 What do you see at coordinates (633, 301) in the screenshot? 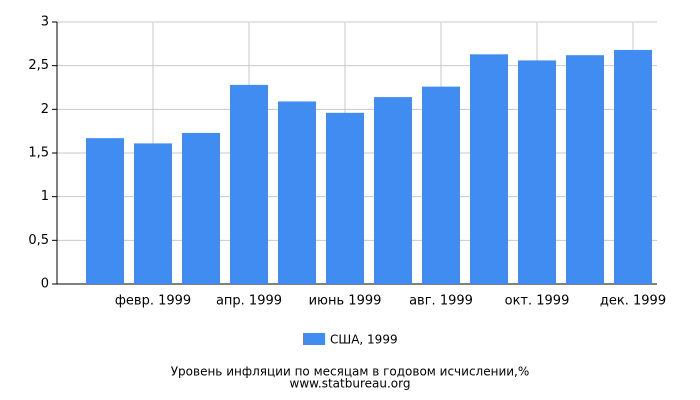
I see `x-tick-label: дек. 1999` at bounding box center [633, 301].